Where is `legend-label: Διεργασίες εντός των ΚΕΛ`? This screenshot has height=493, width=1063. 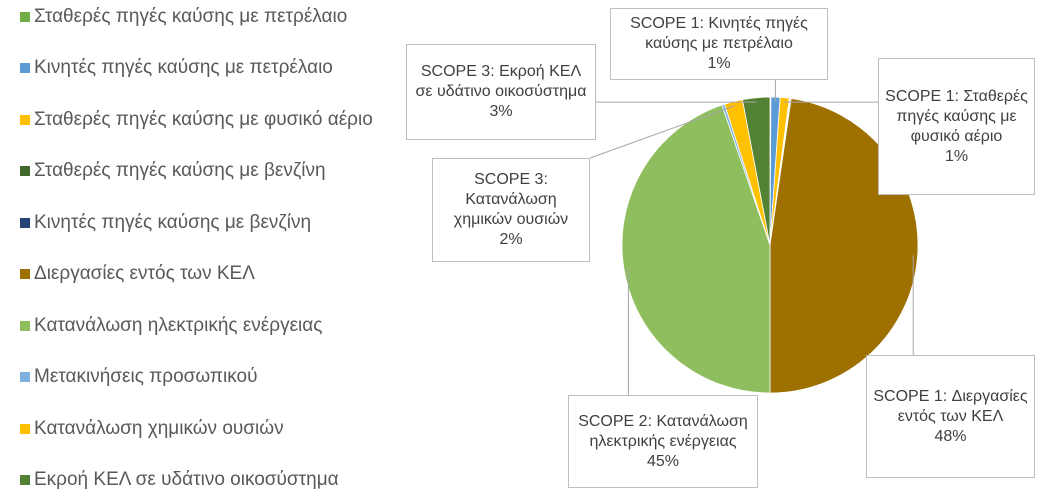 legend-label: Διεργασίες εντός των ΚΕΛ is located at coordinates (144, 274).